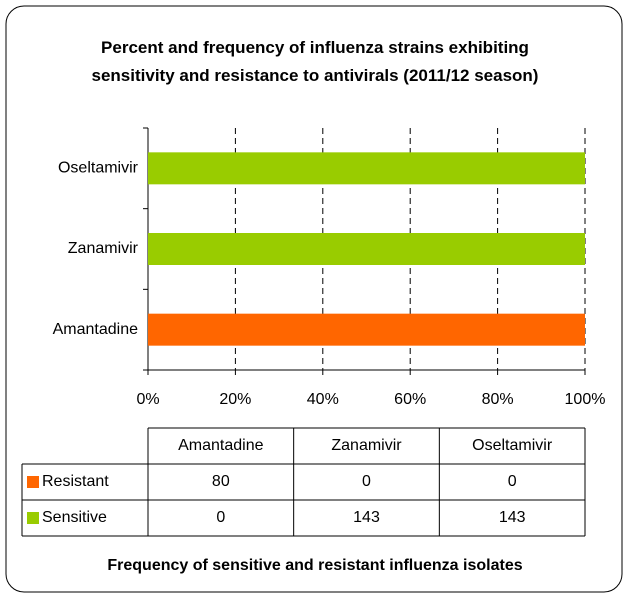  Describe the element at coordinates (75, 481) in the screenshot. I see `legend-label: Resistant` at that location.